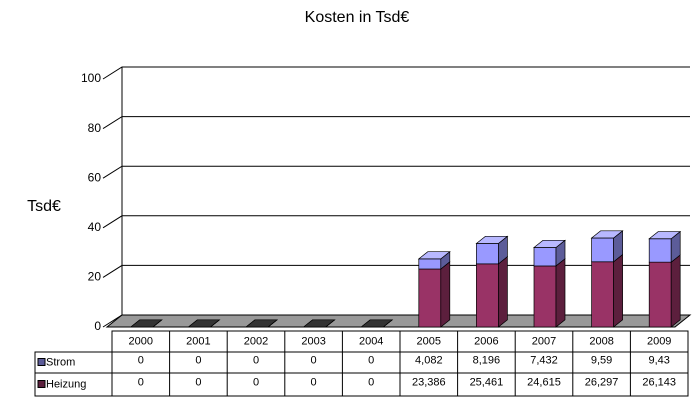 The width and height of the screenshot is (692, 410). Describe the element at coordinates (313, 341) in the screenshot. I see `x-tick-label: 2003` at that location.